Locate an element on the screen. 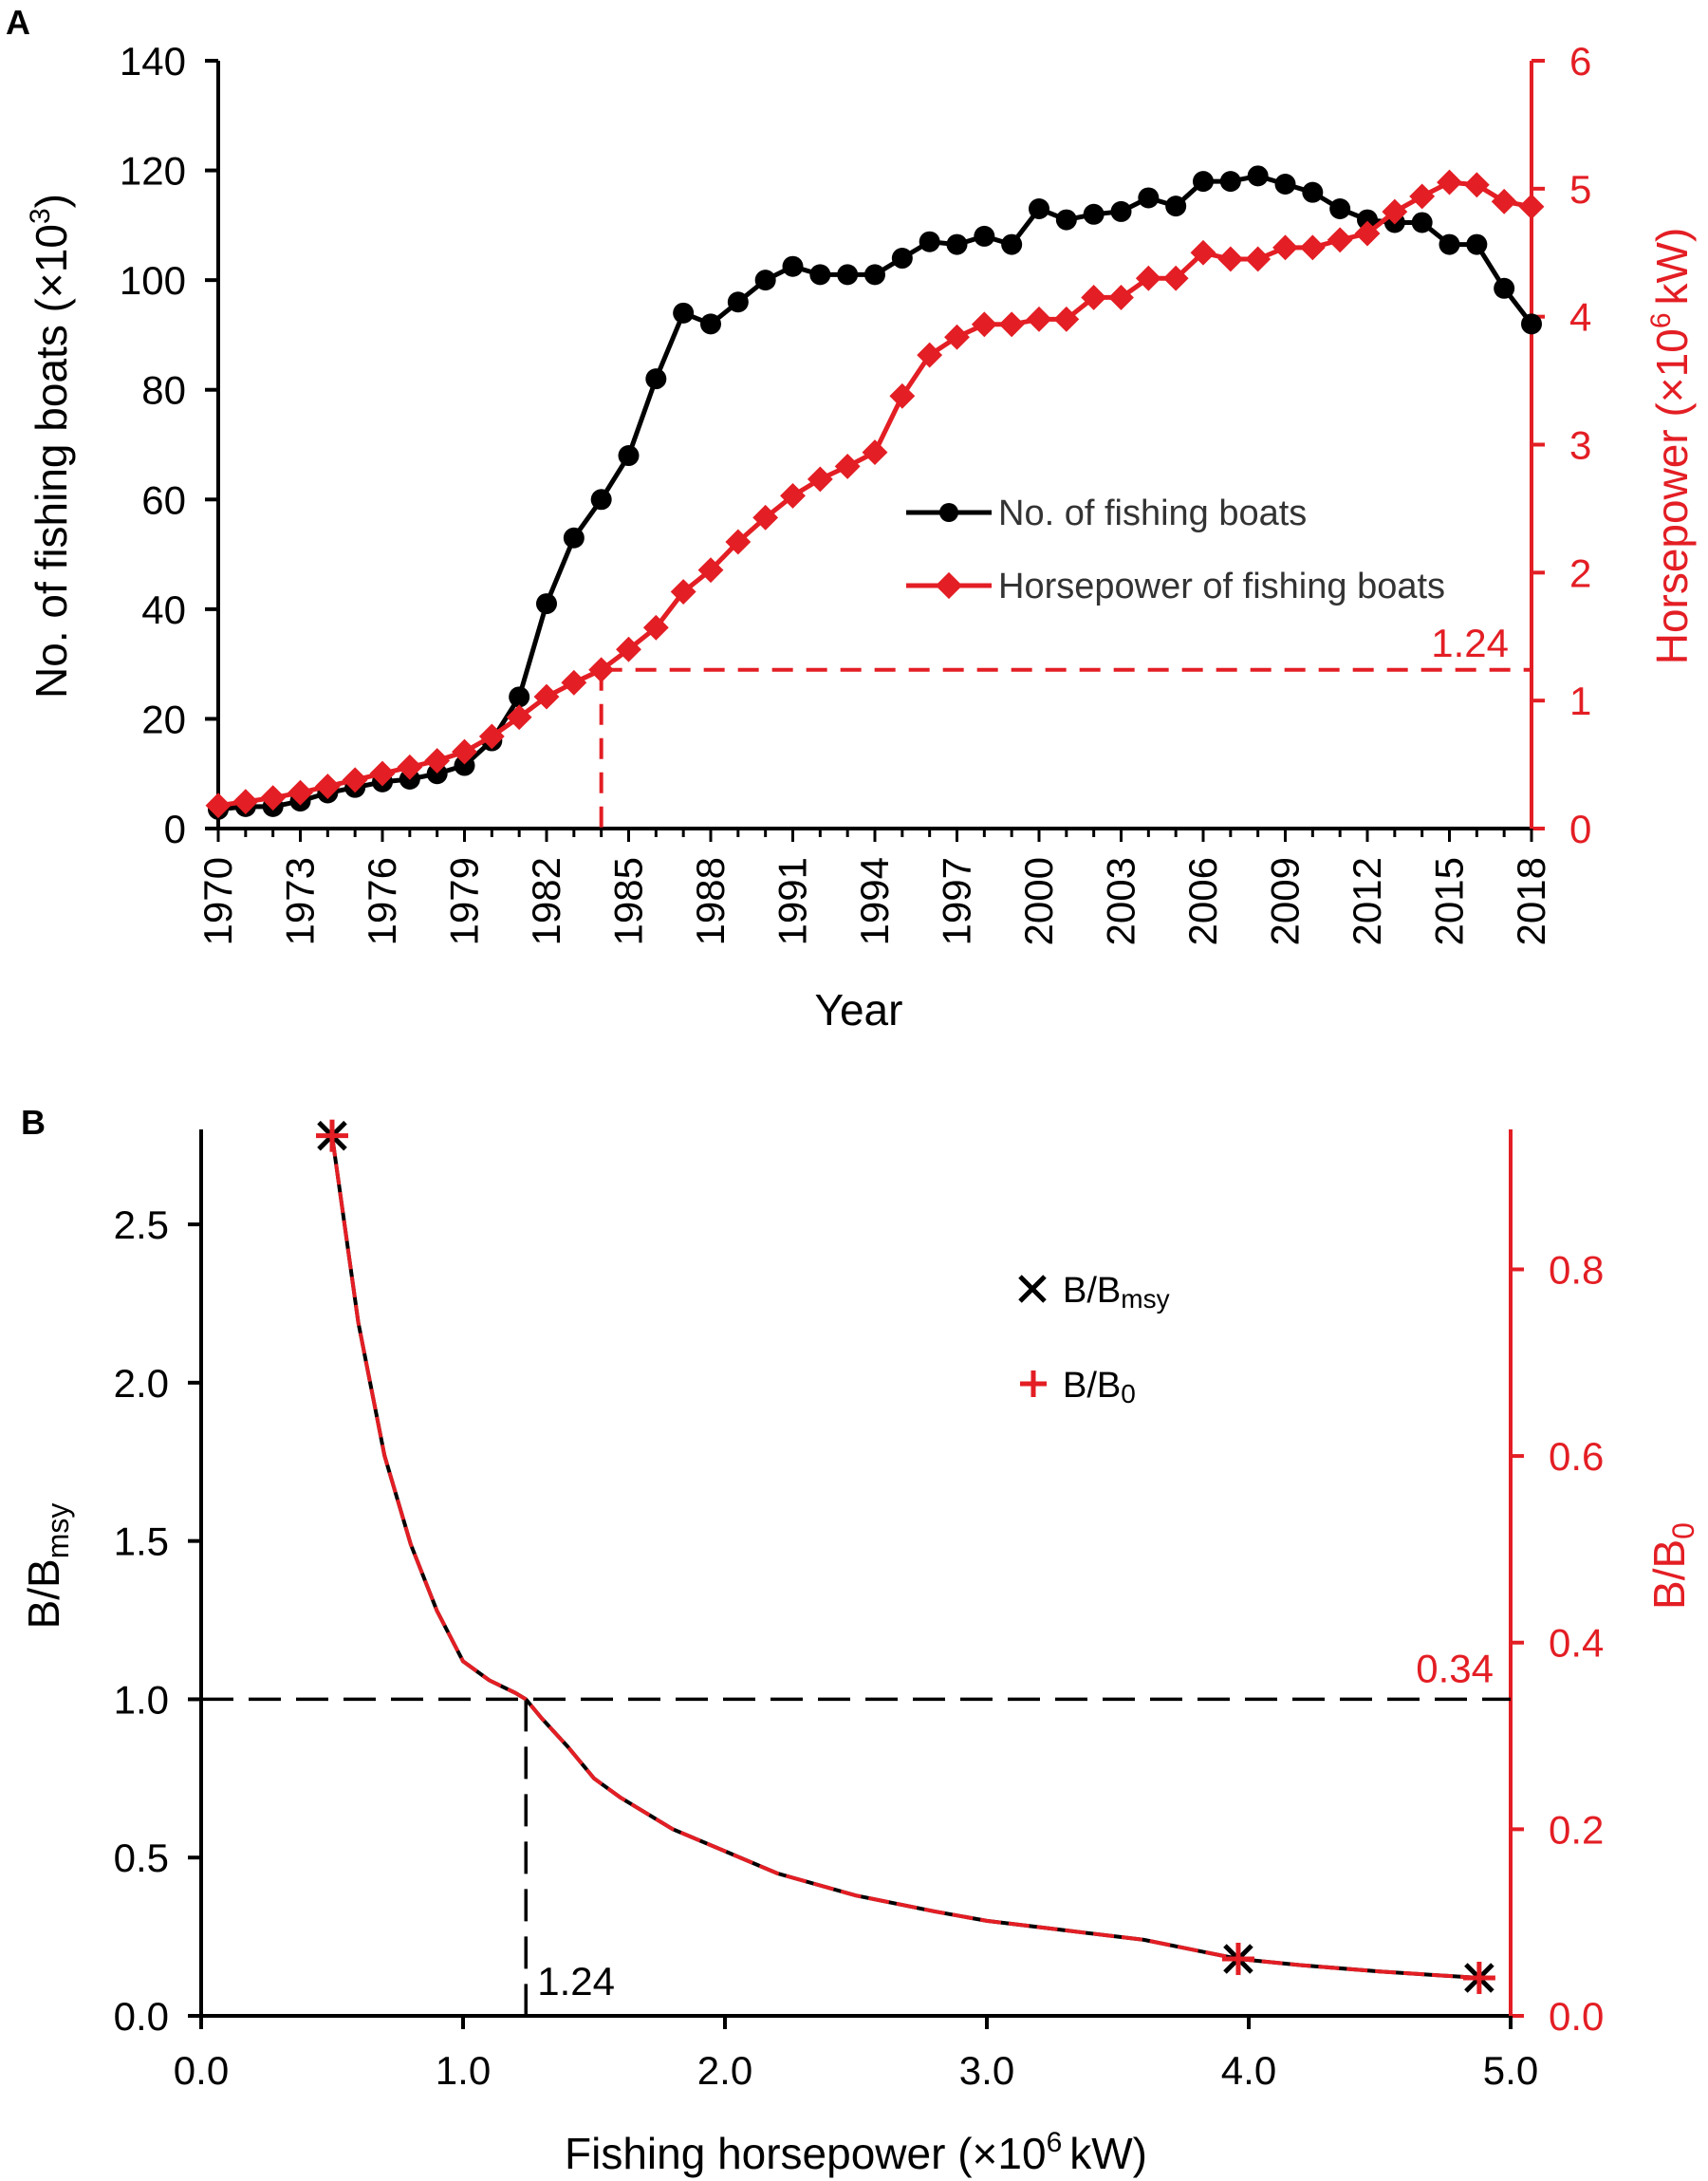  annotation-label: 1.24 is located at coordinates (1470, 643).